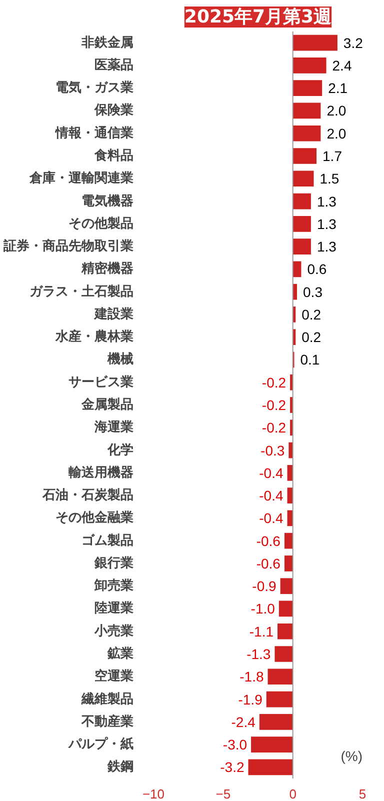 Image resolution: width=384 pixels, height=801 pixels. I want to click on y-tick-label: 金属製品, so click(107, 405).